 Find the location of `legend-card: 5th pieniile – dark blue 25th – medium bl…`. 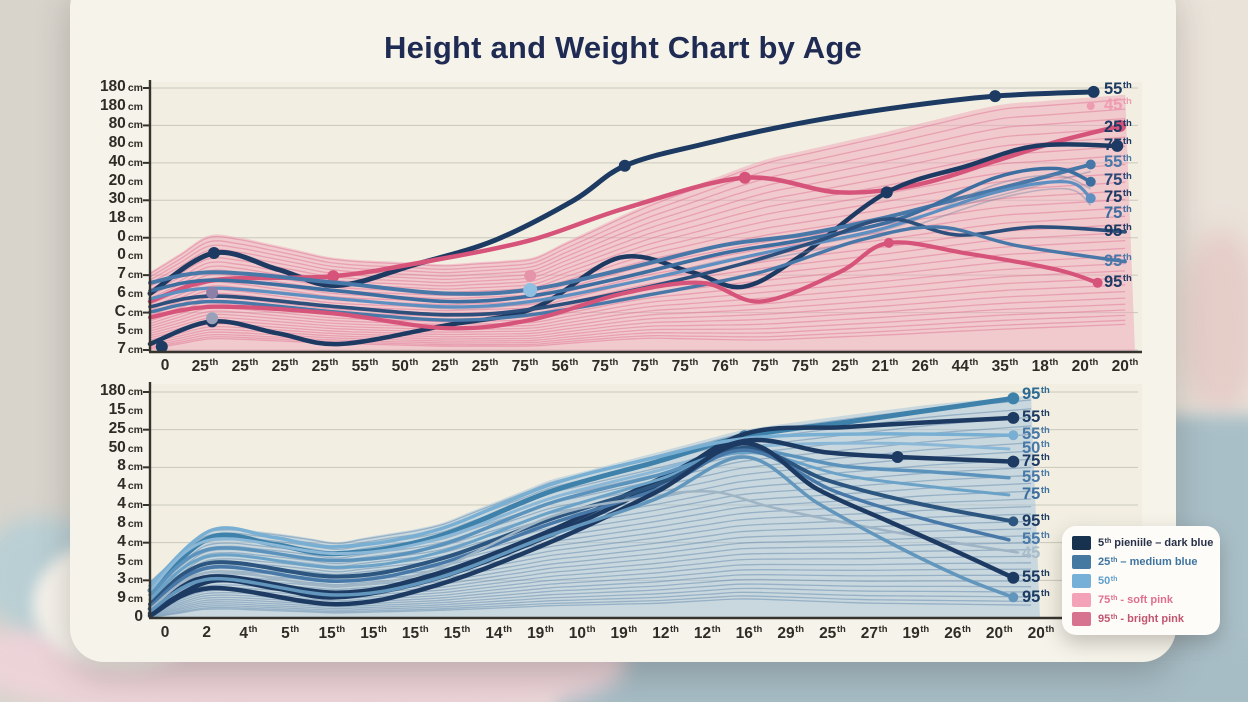

legend-card: 5th pieniile – dark blue 25th – medium bl… is located at coordinates (1141, 580).